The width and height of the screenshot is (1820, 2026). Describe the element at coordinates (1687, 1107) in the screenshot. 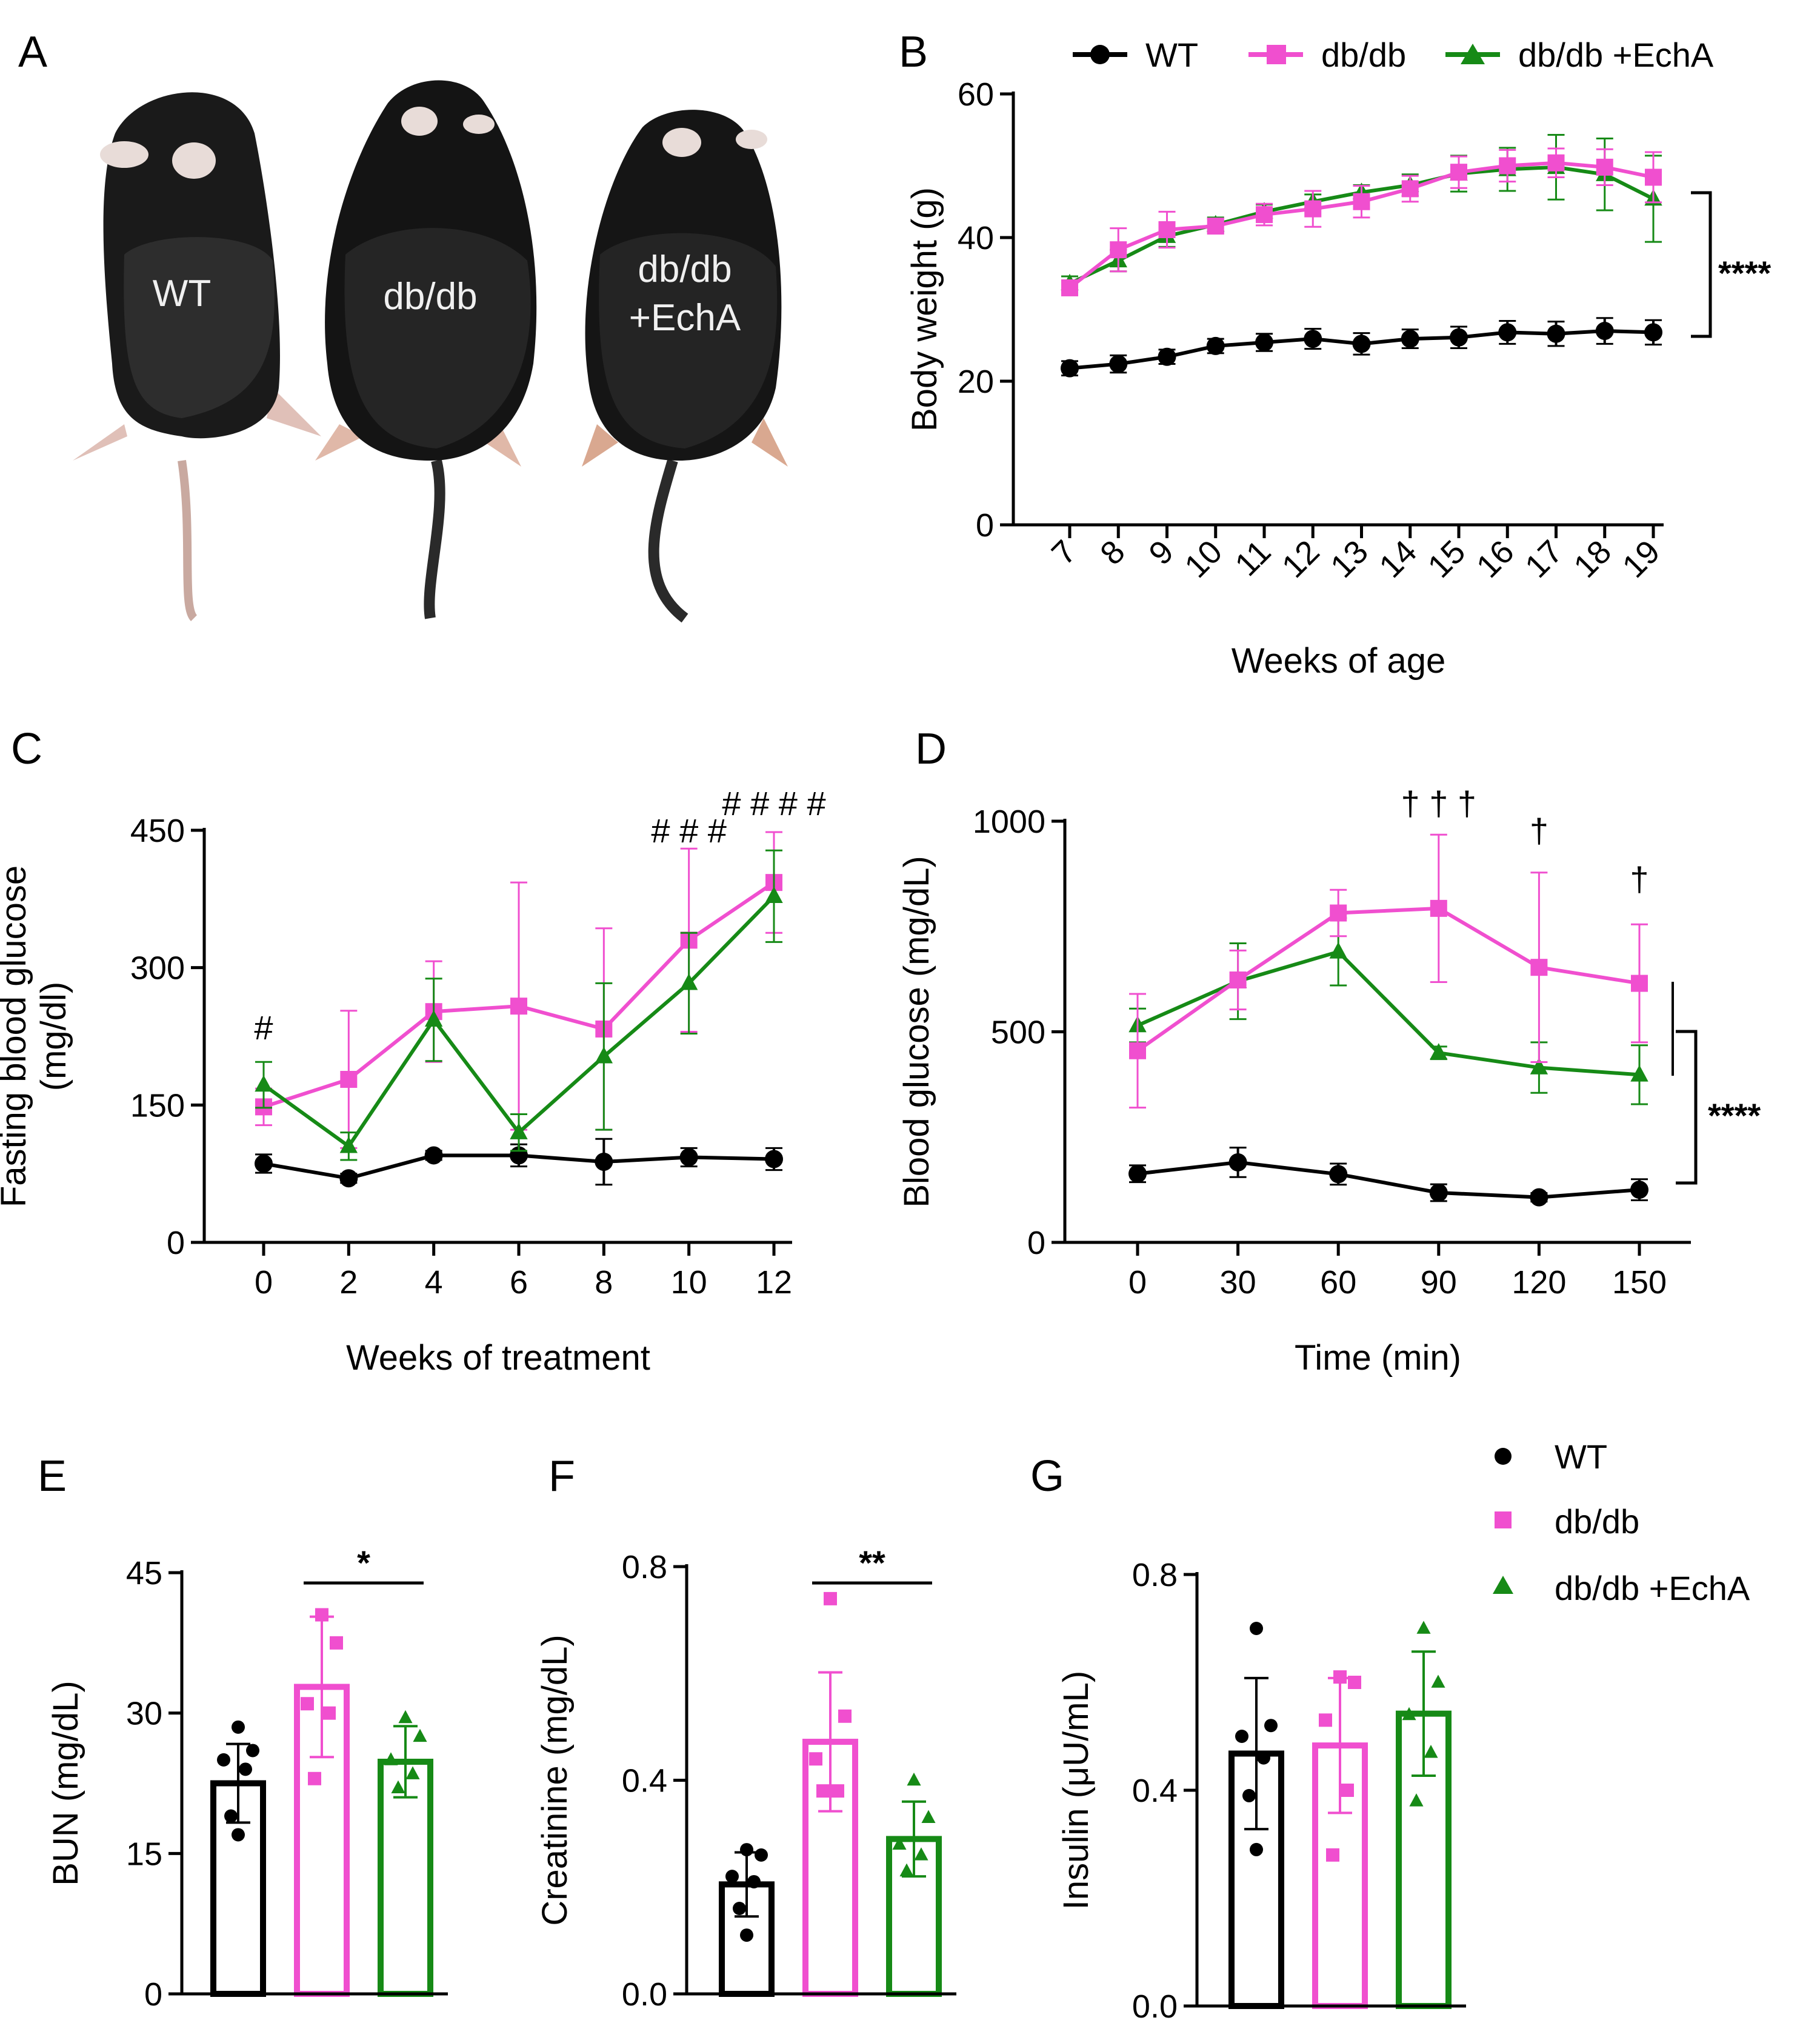

I see `d-sig-bracket` at that location.